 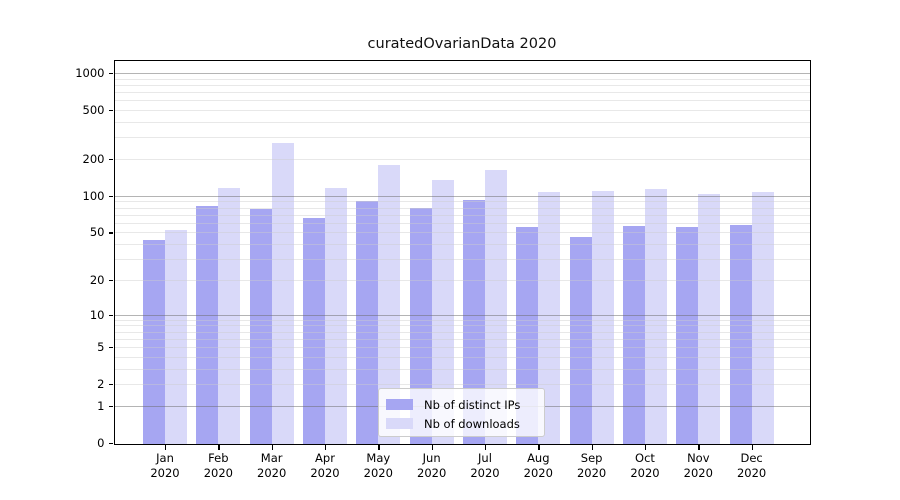 I want to click on x-tick-label: Mar 2020, so click(x=272, y=465).